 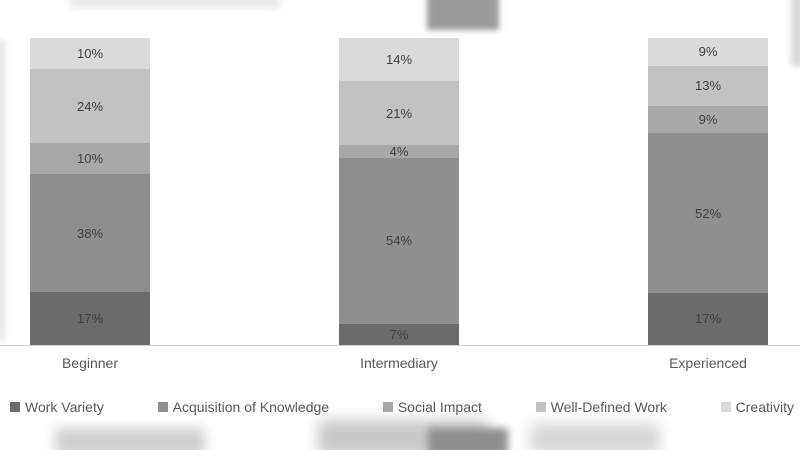 I want to click on legend-item-work-variety: Work Variety, so click(x=57, y=407).